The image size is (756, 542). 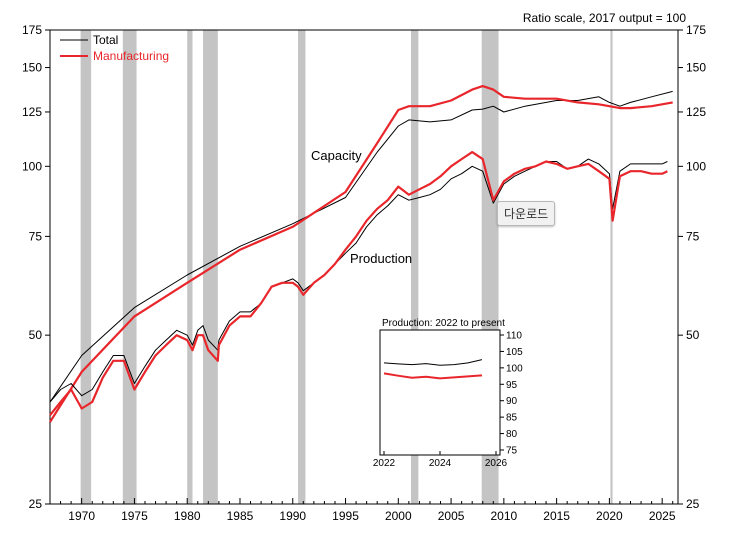 I want to click on inset-frame, so click(x=440, y=392).